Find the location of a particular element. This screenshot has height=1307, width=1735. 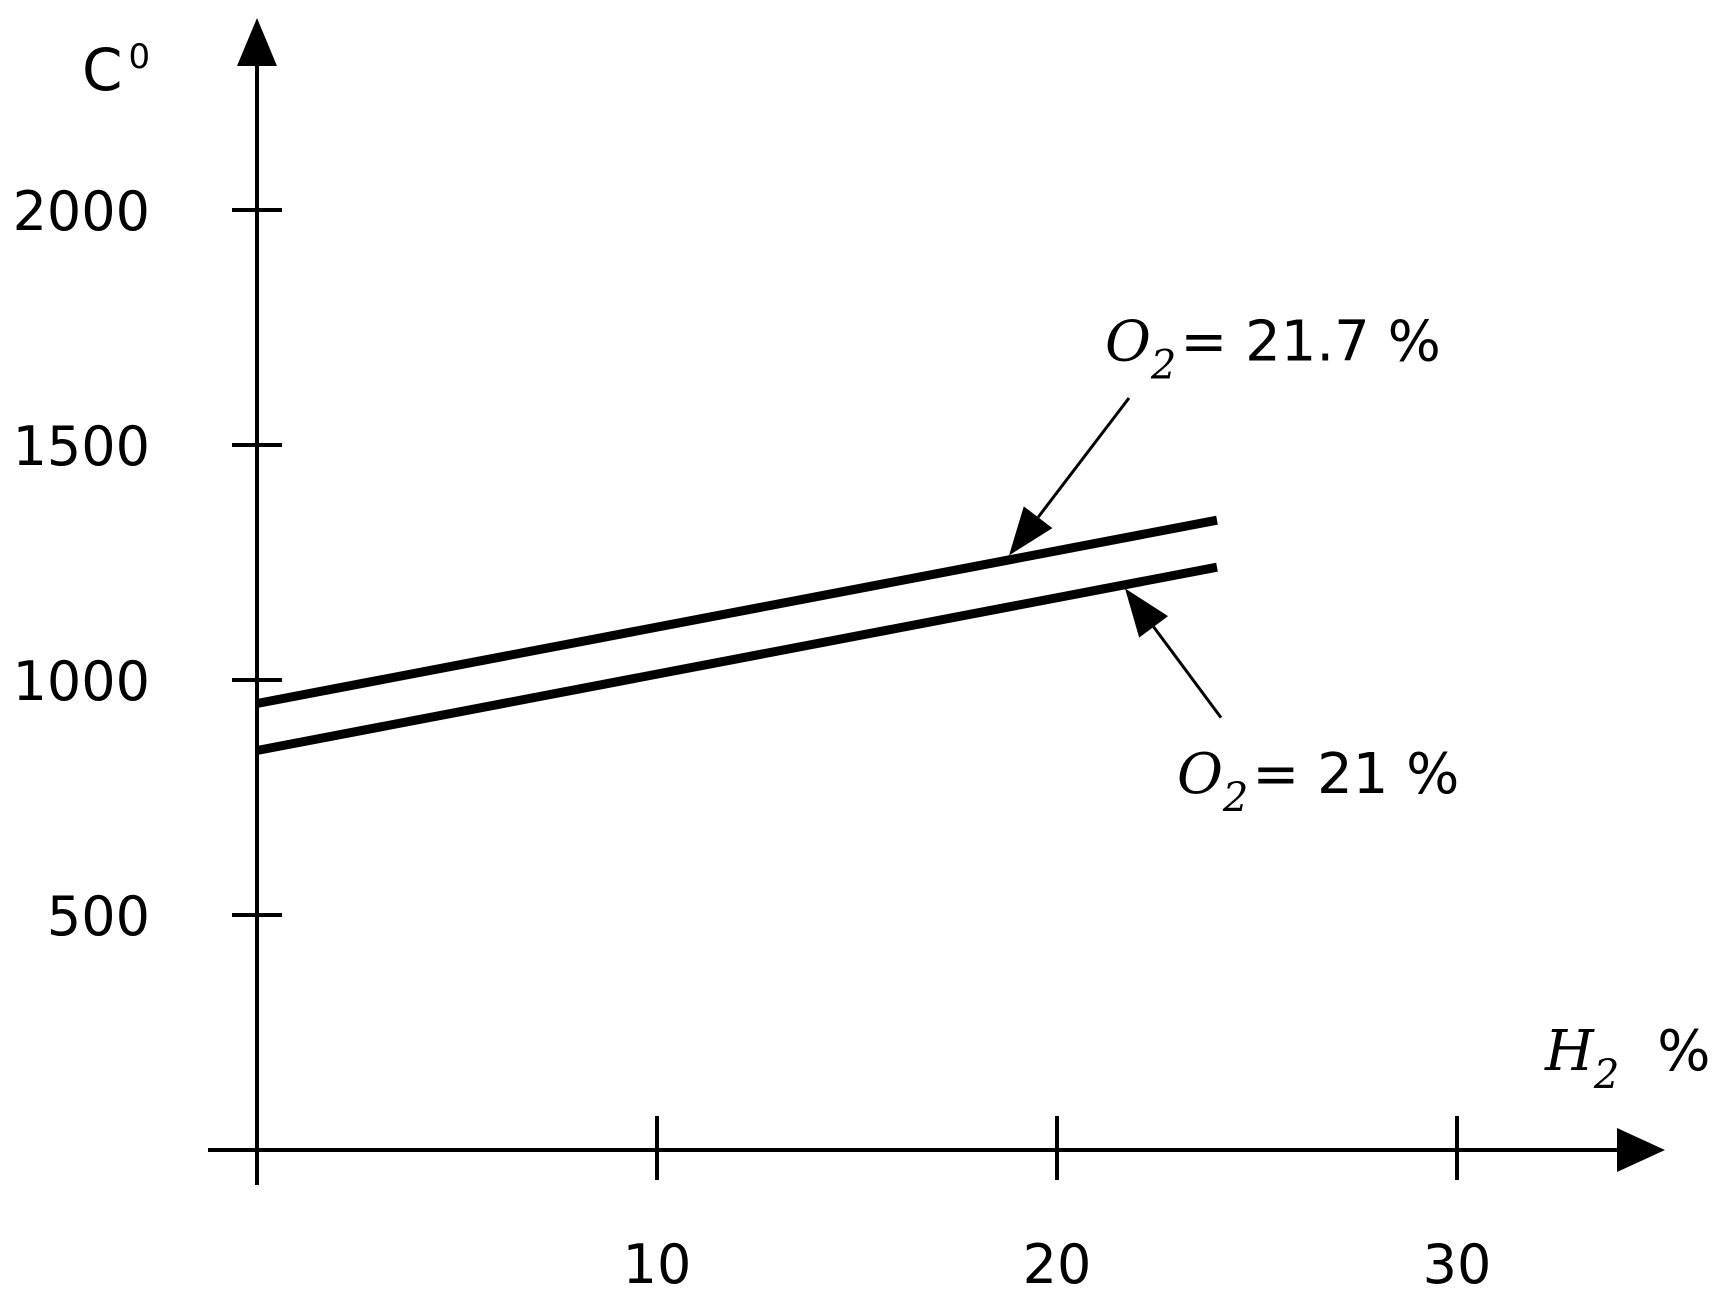

y-axis-label-text: C is located at coordinates (102, 70).